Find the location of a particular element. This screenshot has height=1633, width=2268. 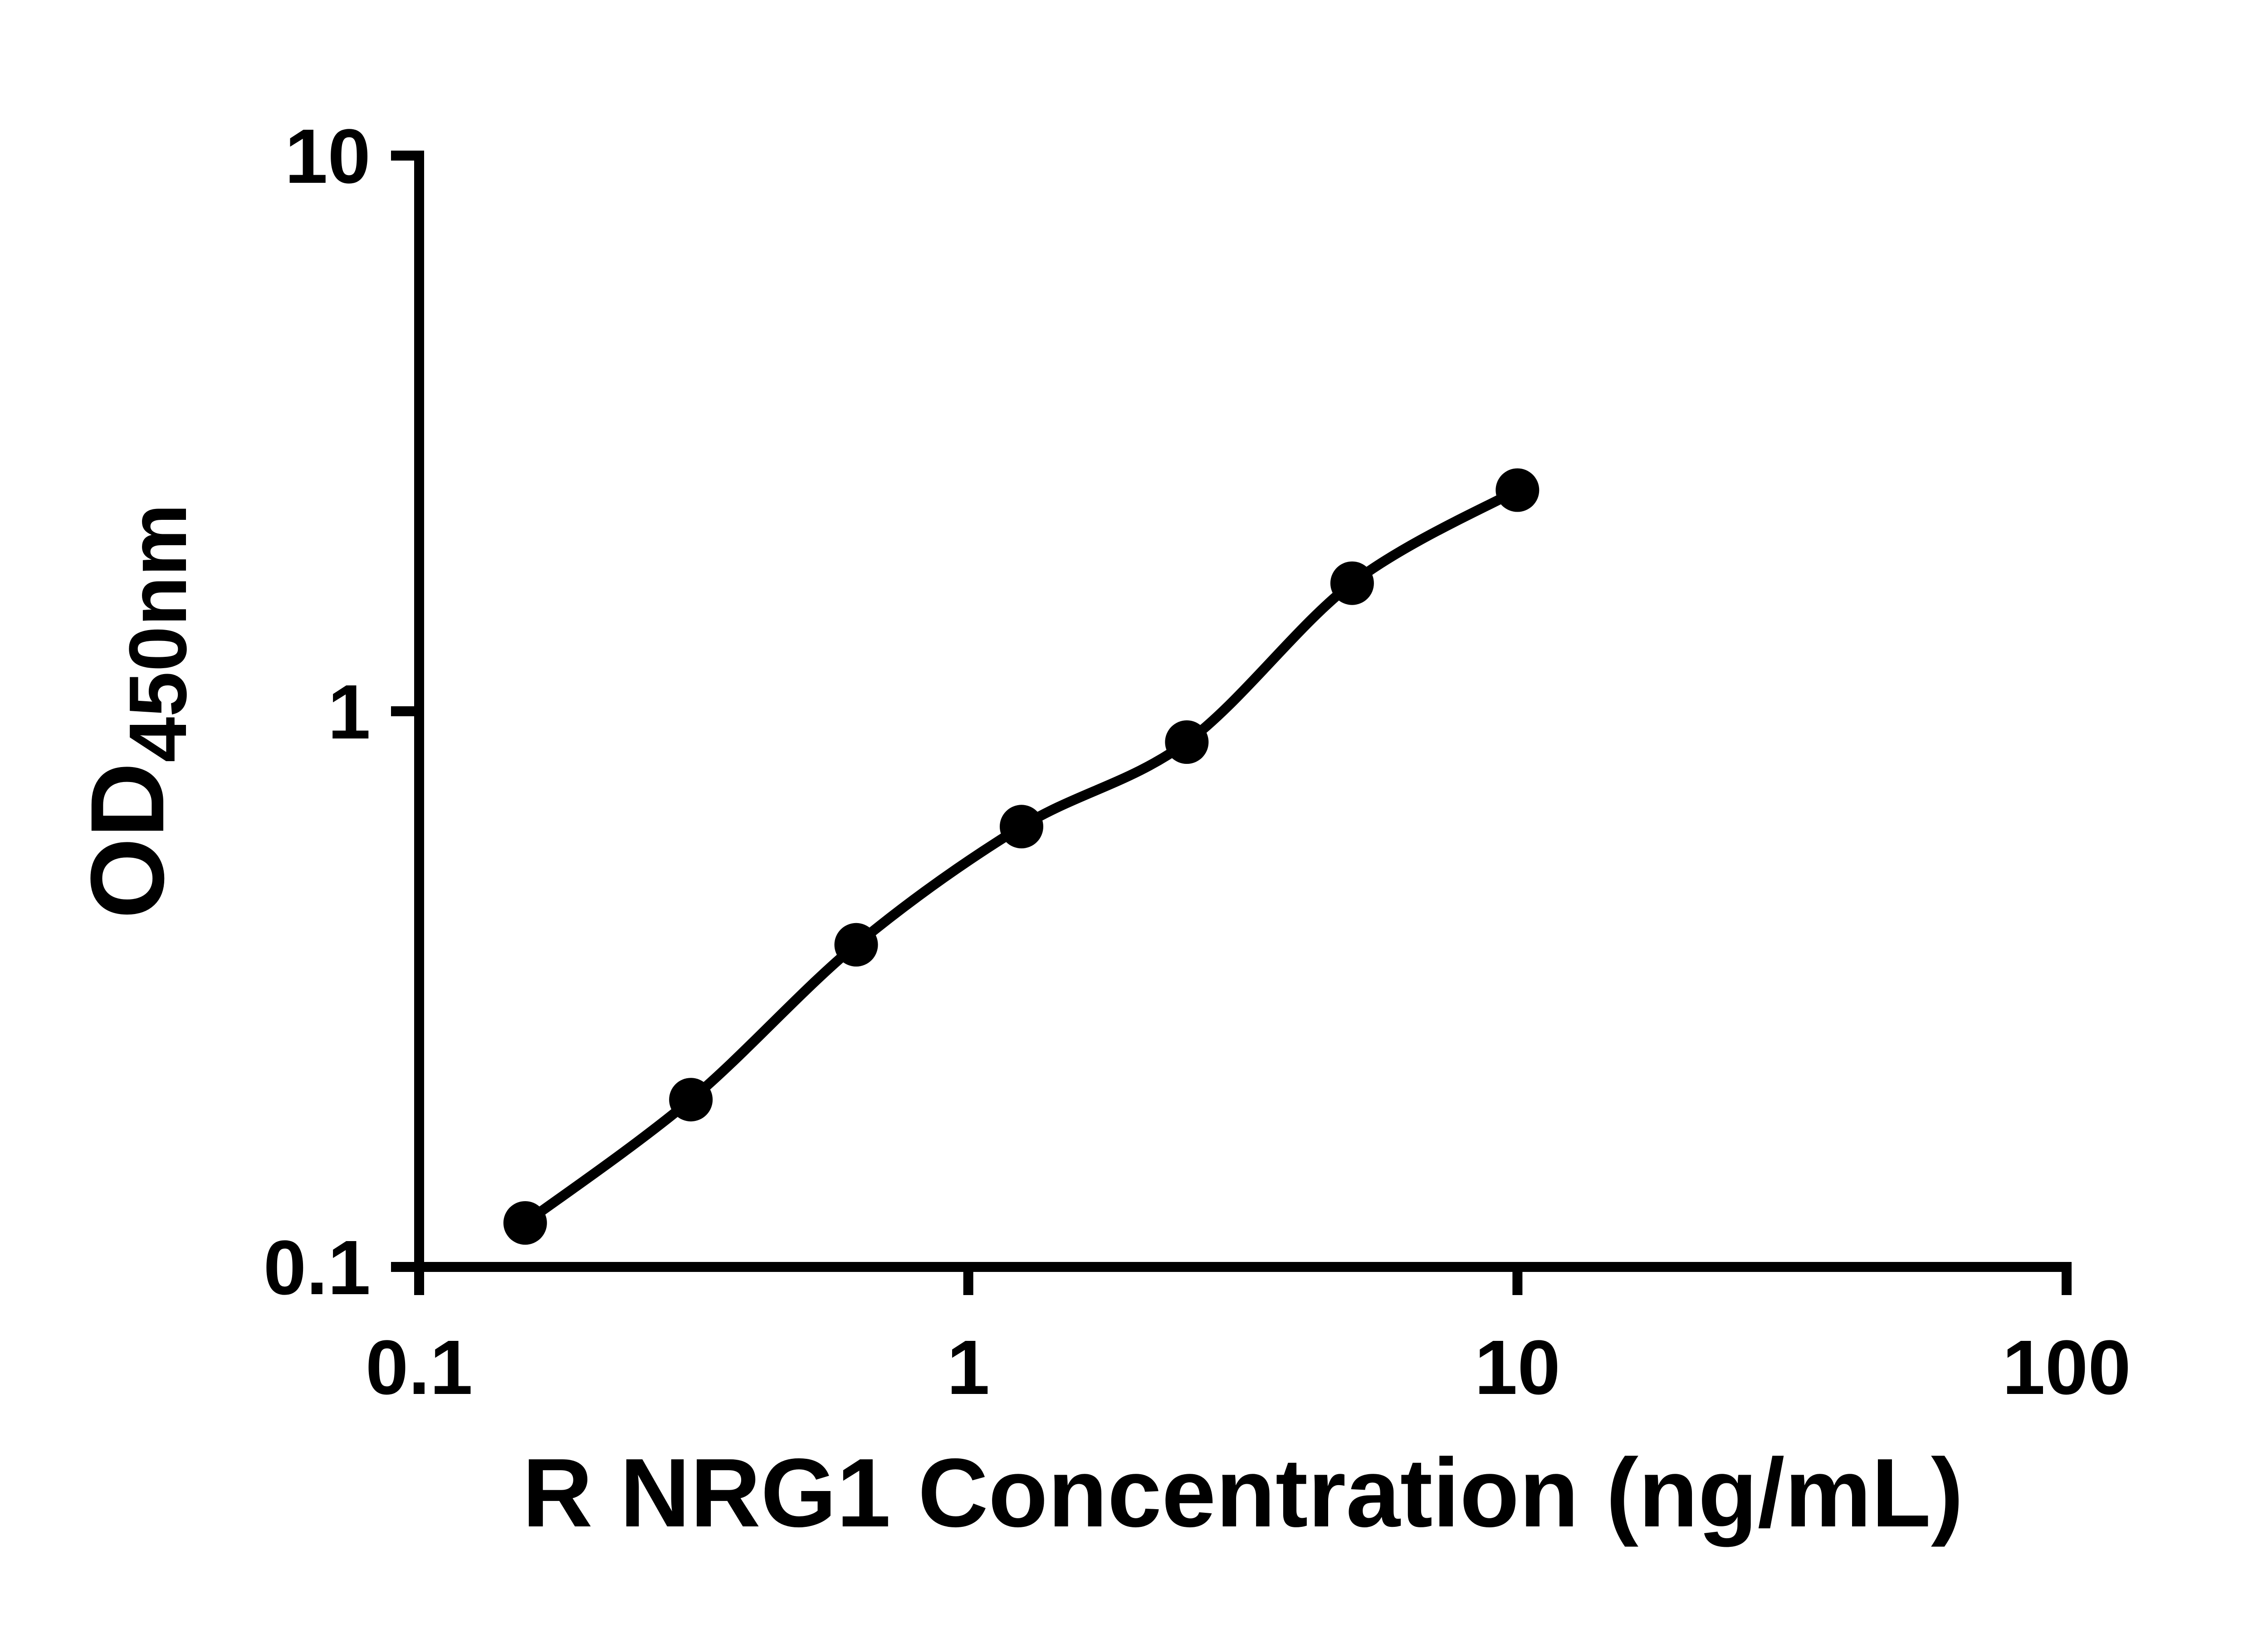

y-tick-label: 0.1 is located at coordinates (318, 1268).